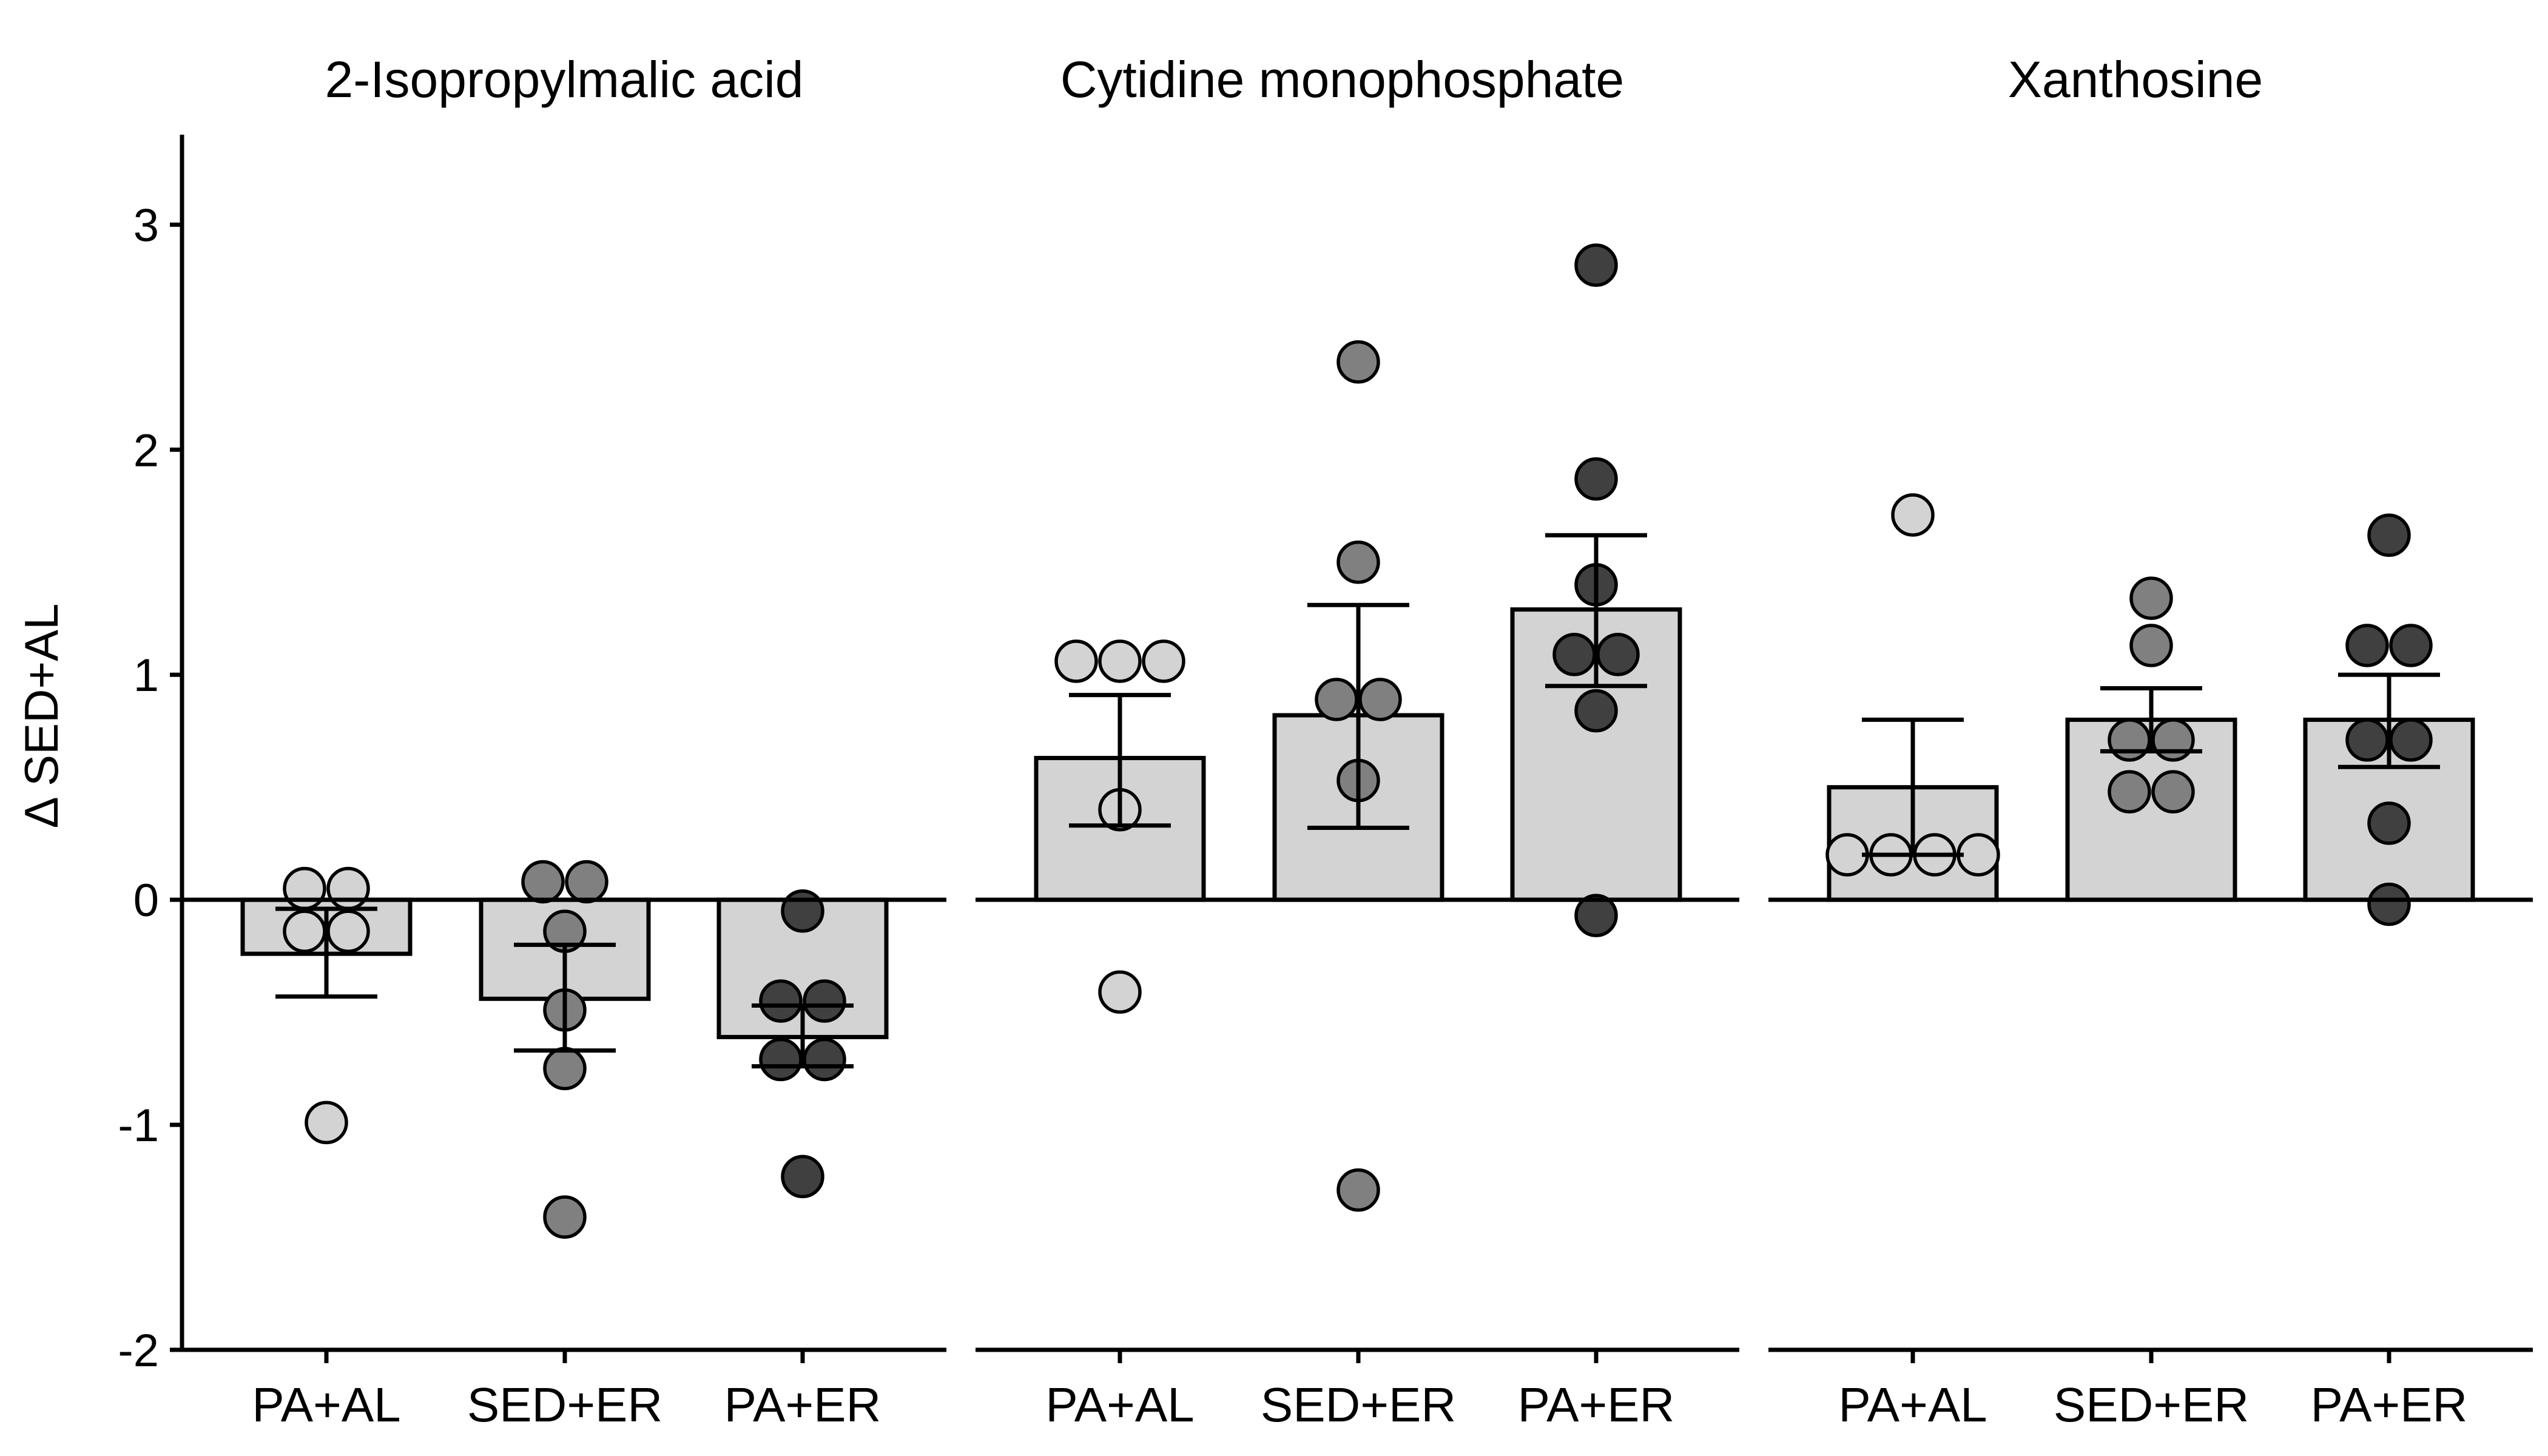 The width and height of the screenshot is (2548, 1456). I want to click on y-tick-label: 3, so click(146, 225).